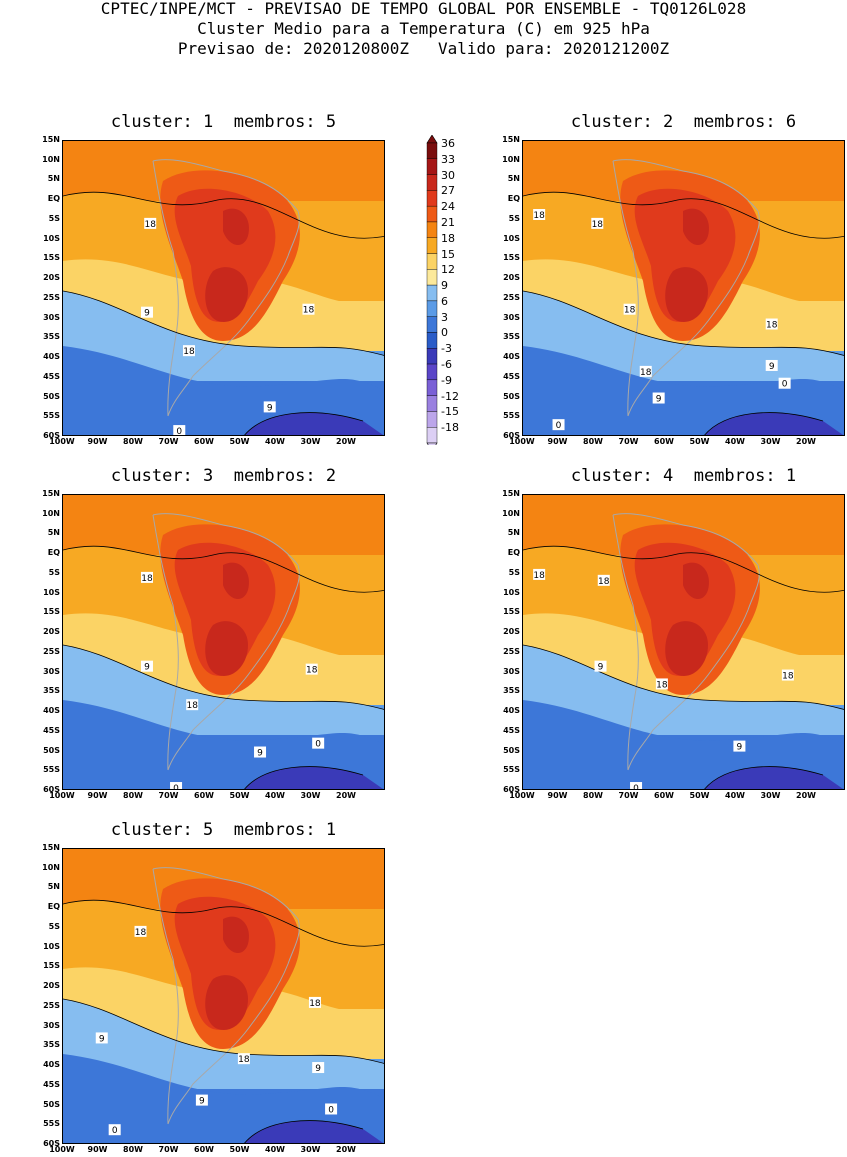 The height and width of the screenshot is (1157, 847). I want to click on temperature-map: 18 9 18 18 9 0 0, so click(223, 642).